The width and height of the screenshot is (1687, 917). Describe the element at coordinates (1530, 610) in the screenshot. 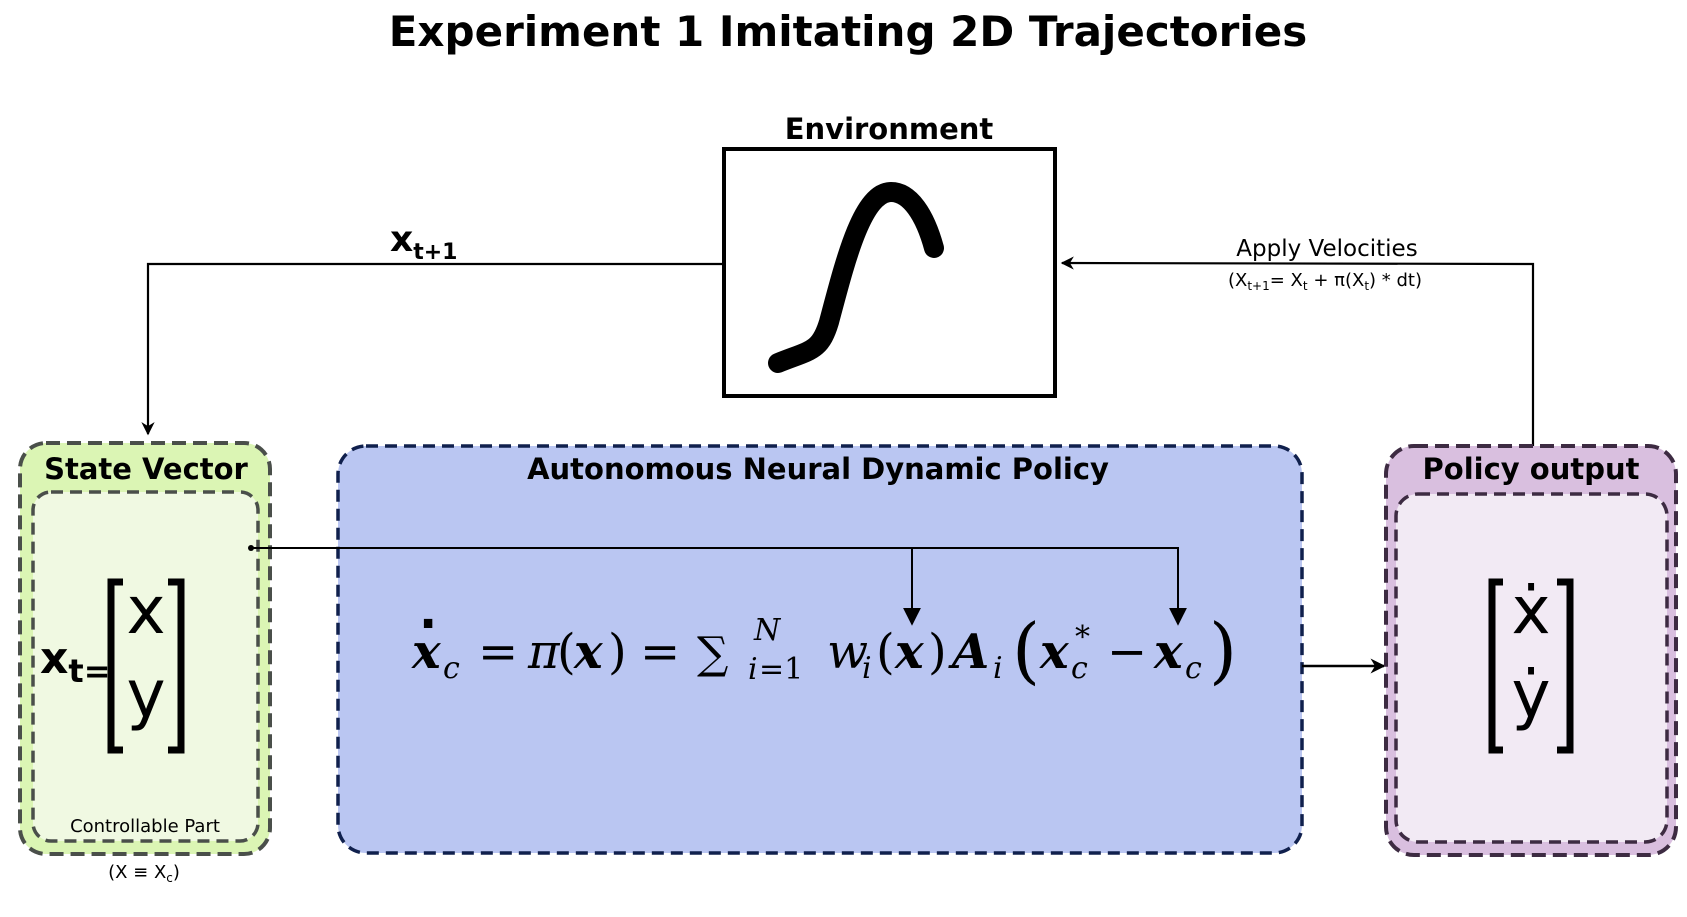

I see `output-xdot-component: ẋ` at that location.